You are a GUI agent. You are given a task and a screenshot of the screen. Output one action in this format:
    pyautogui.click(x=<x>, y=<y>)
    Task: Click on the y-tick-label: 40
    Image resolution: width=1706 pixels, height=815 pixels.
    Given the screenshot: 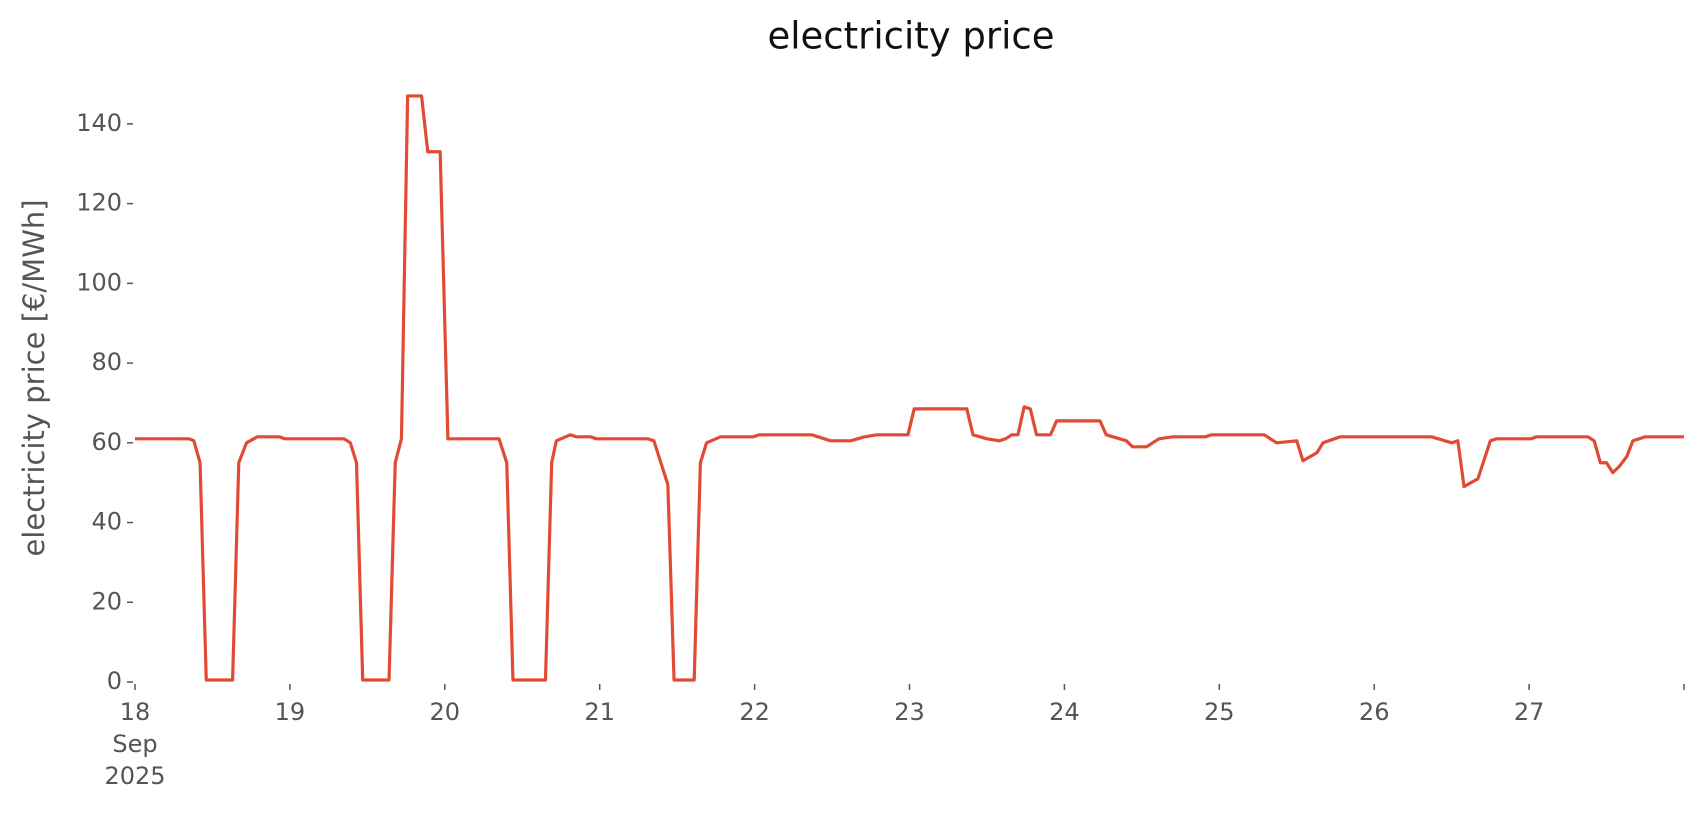 What is the action you would take?
    pyautogui.click(x=106, y=522)
    